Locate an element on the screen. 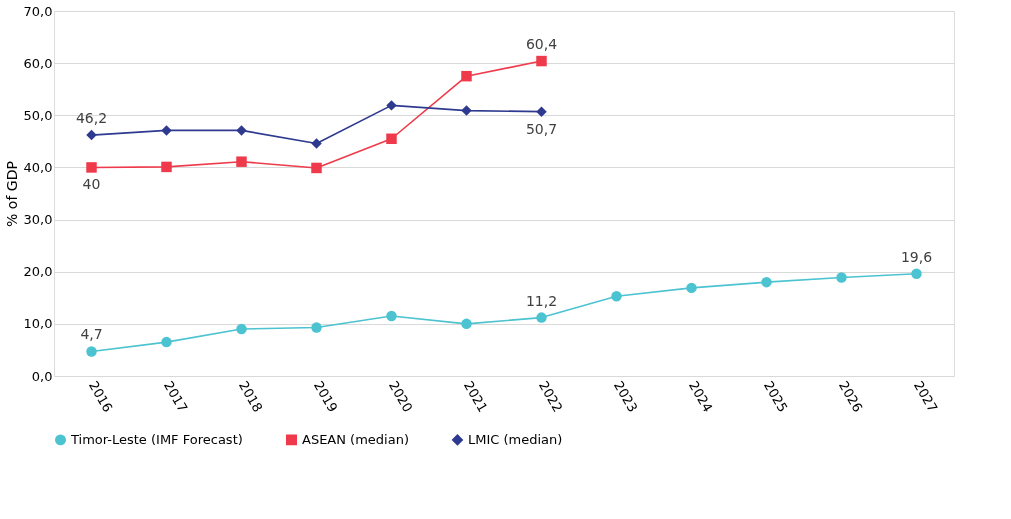 The image size is (1011, 519). legend-label: LMIC (median) is located at coordinates (515, 439).